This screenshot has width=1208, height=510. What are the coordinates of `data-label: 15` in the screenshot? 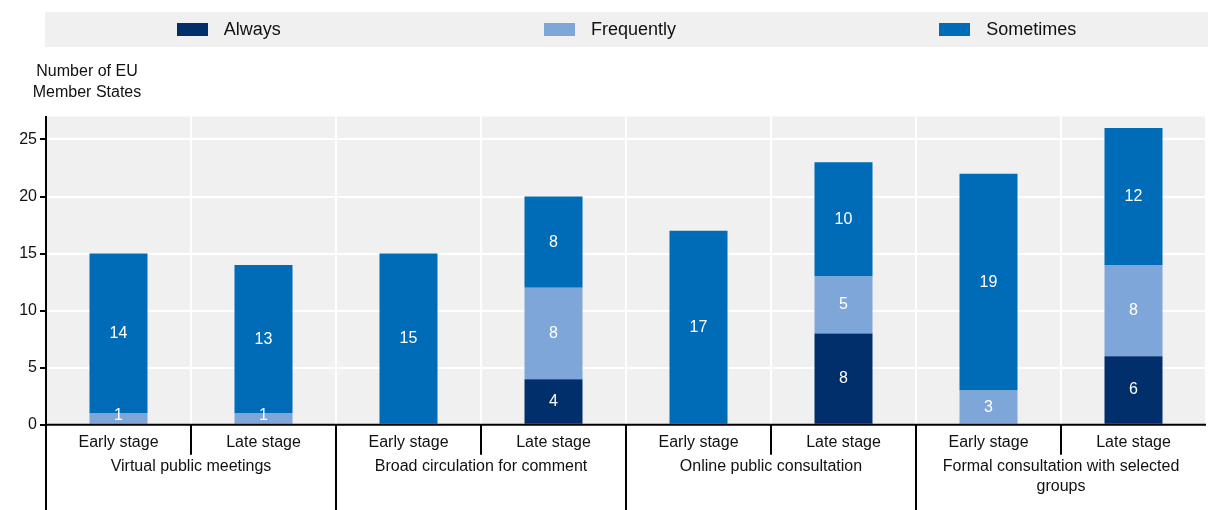 It's located at (408, 338).